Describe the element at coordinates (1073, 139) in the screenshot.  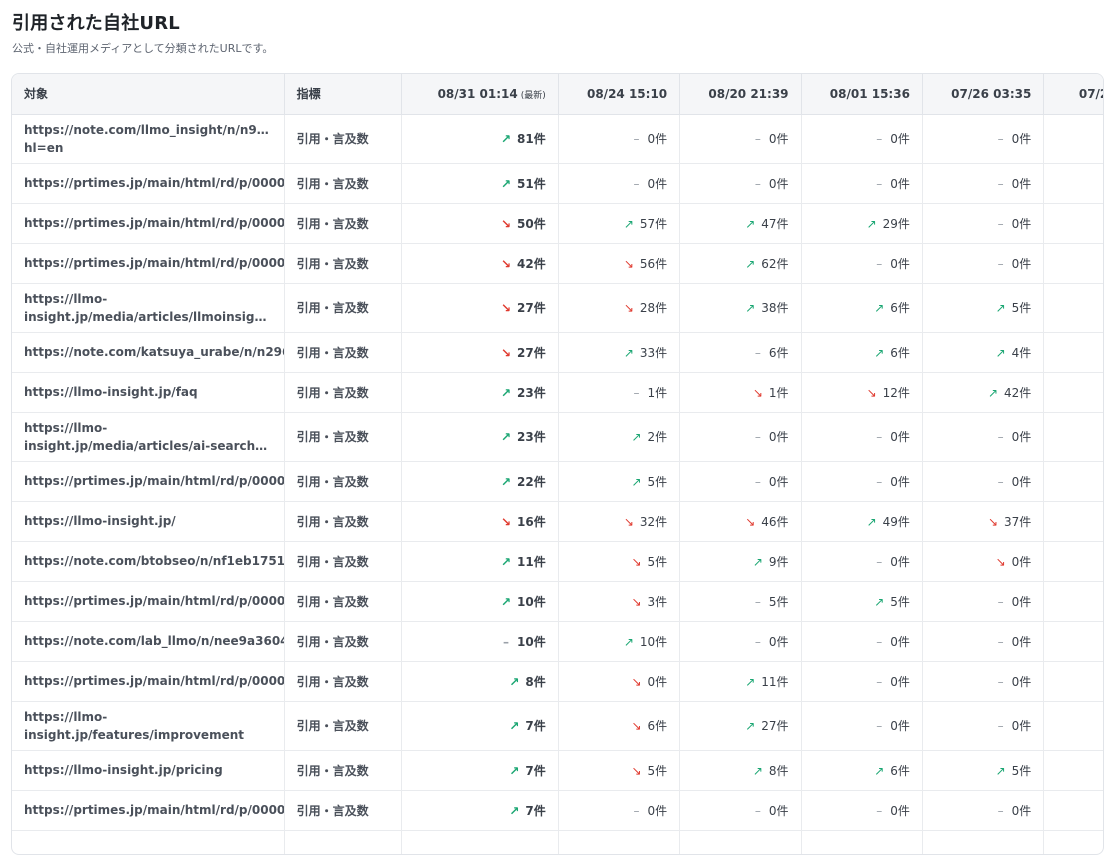
I see `count-cell: 0件` at that location.